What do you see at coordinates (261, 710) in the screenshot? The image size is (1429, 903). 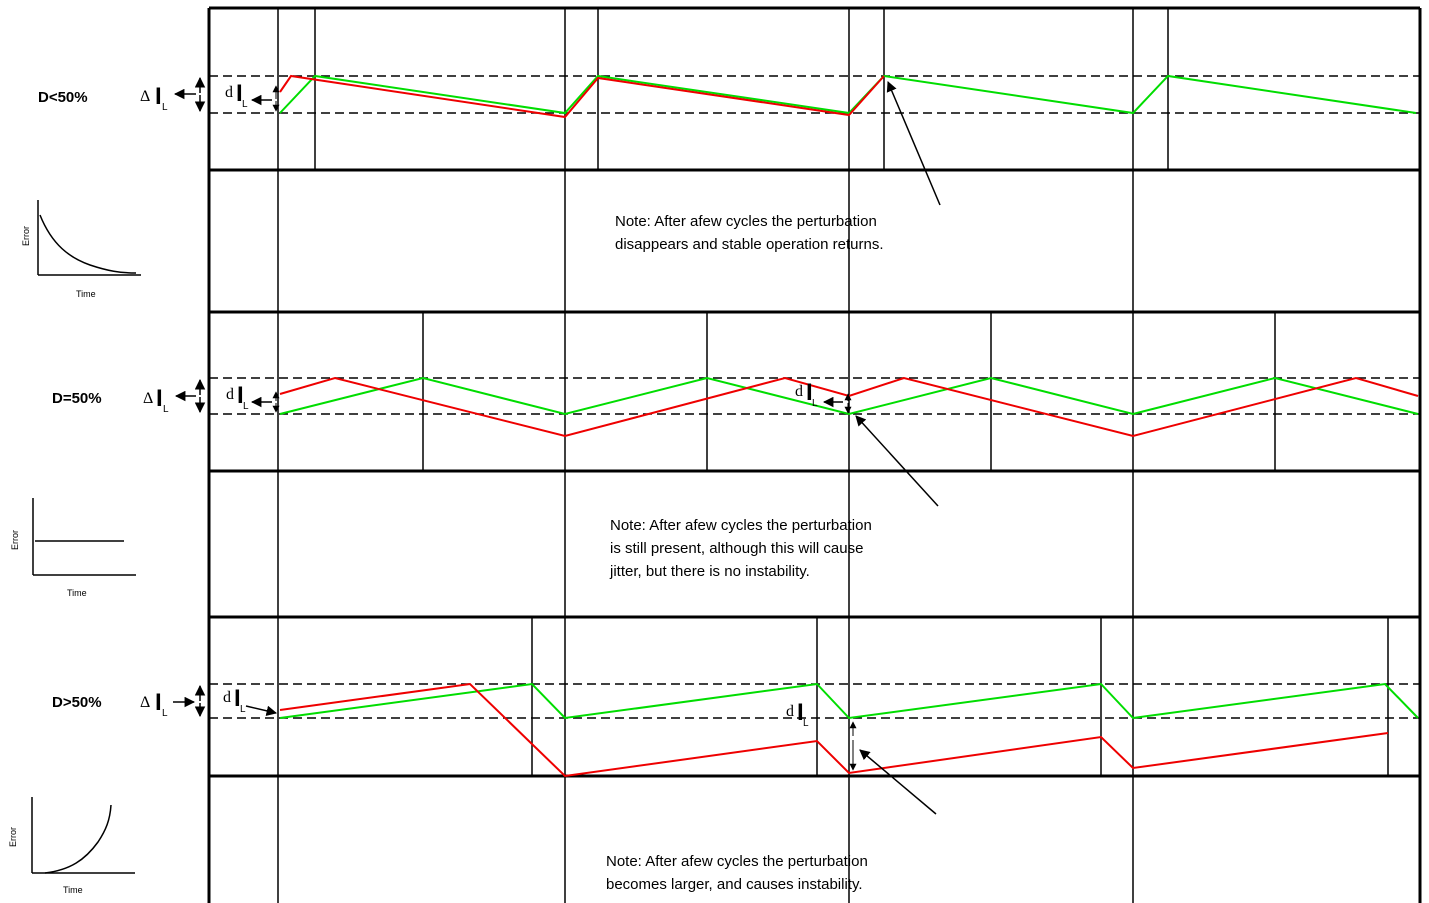 I see `arrow-right-icon` at bounding box center [261, 710].